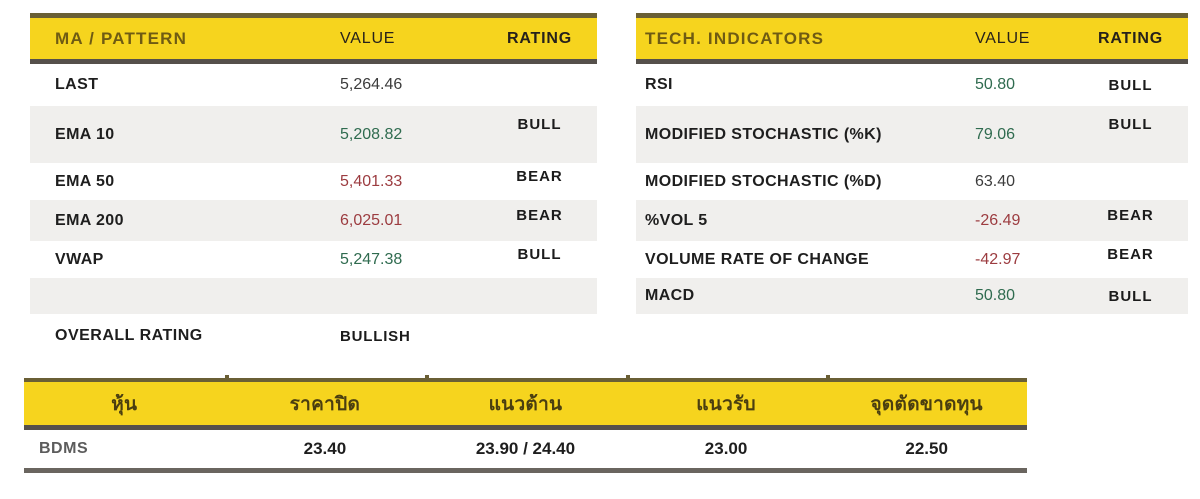  I want to click on stock-table-header: หุ้น ราคาปิด แนวต้าน แนวรับ จุดตัดขาดทุน, so click(525, 403).